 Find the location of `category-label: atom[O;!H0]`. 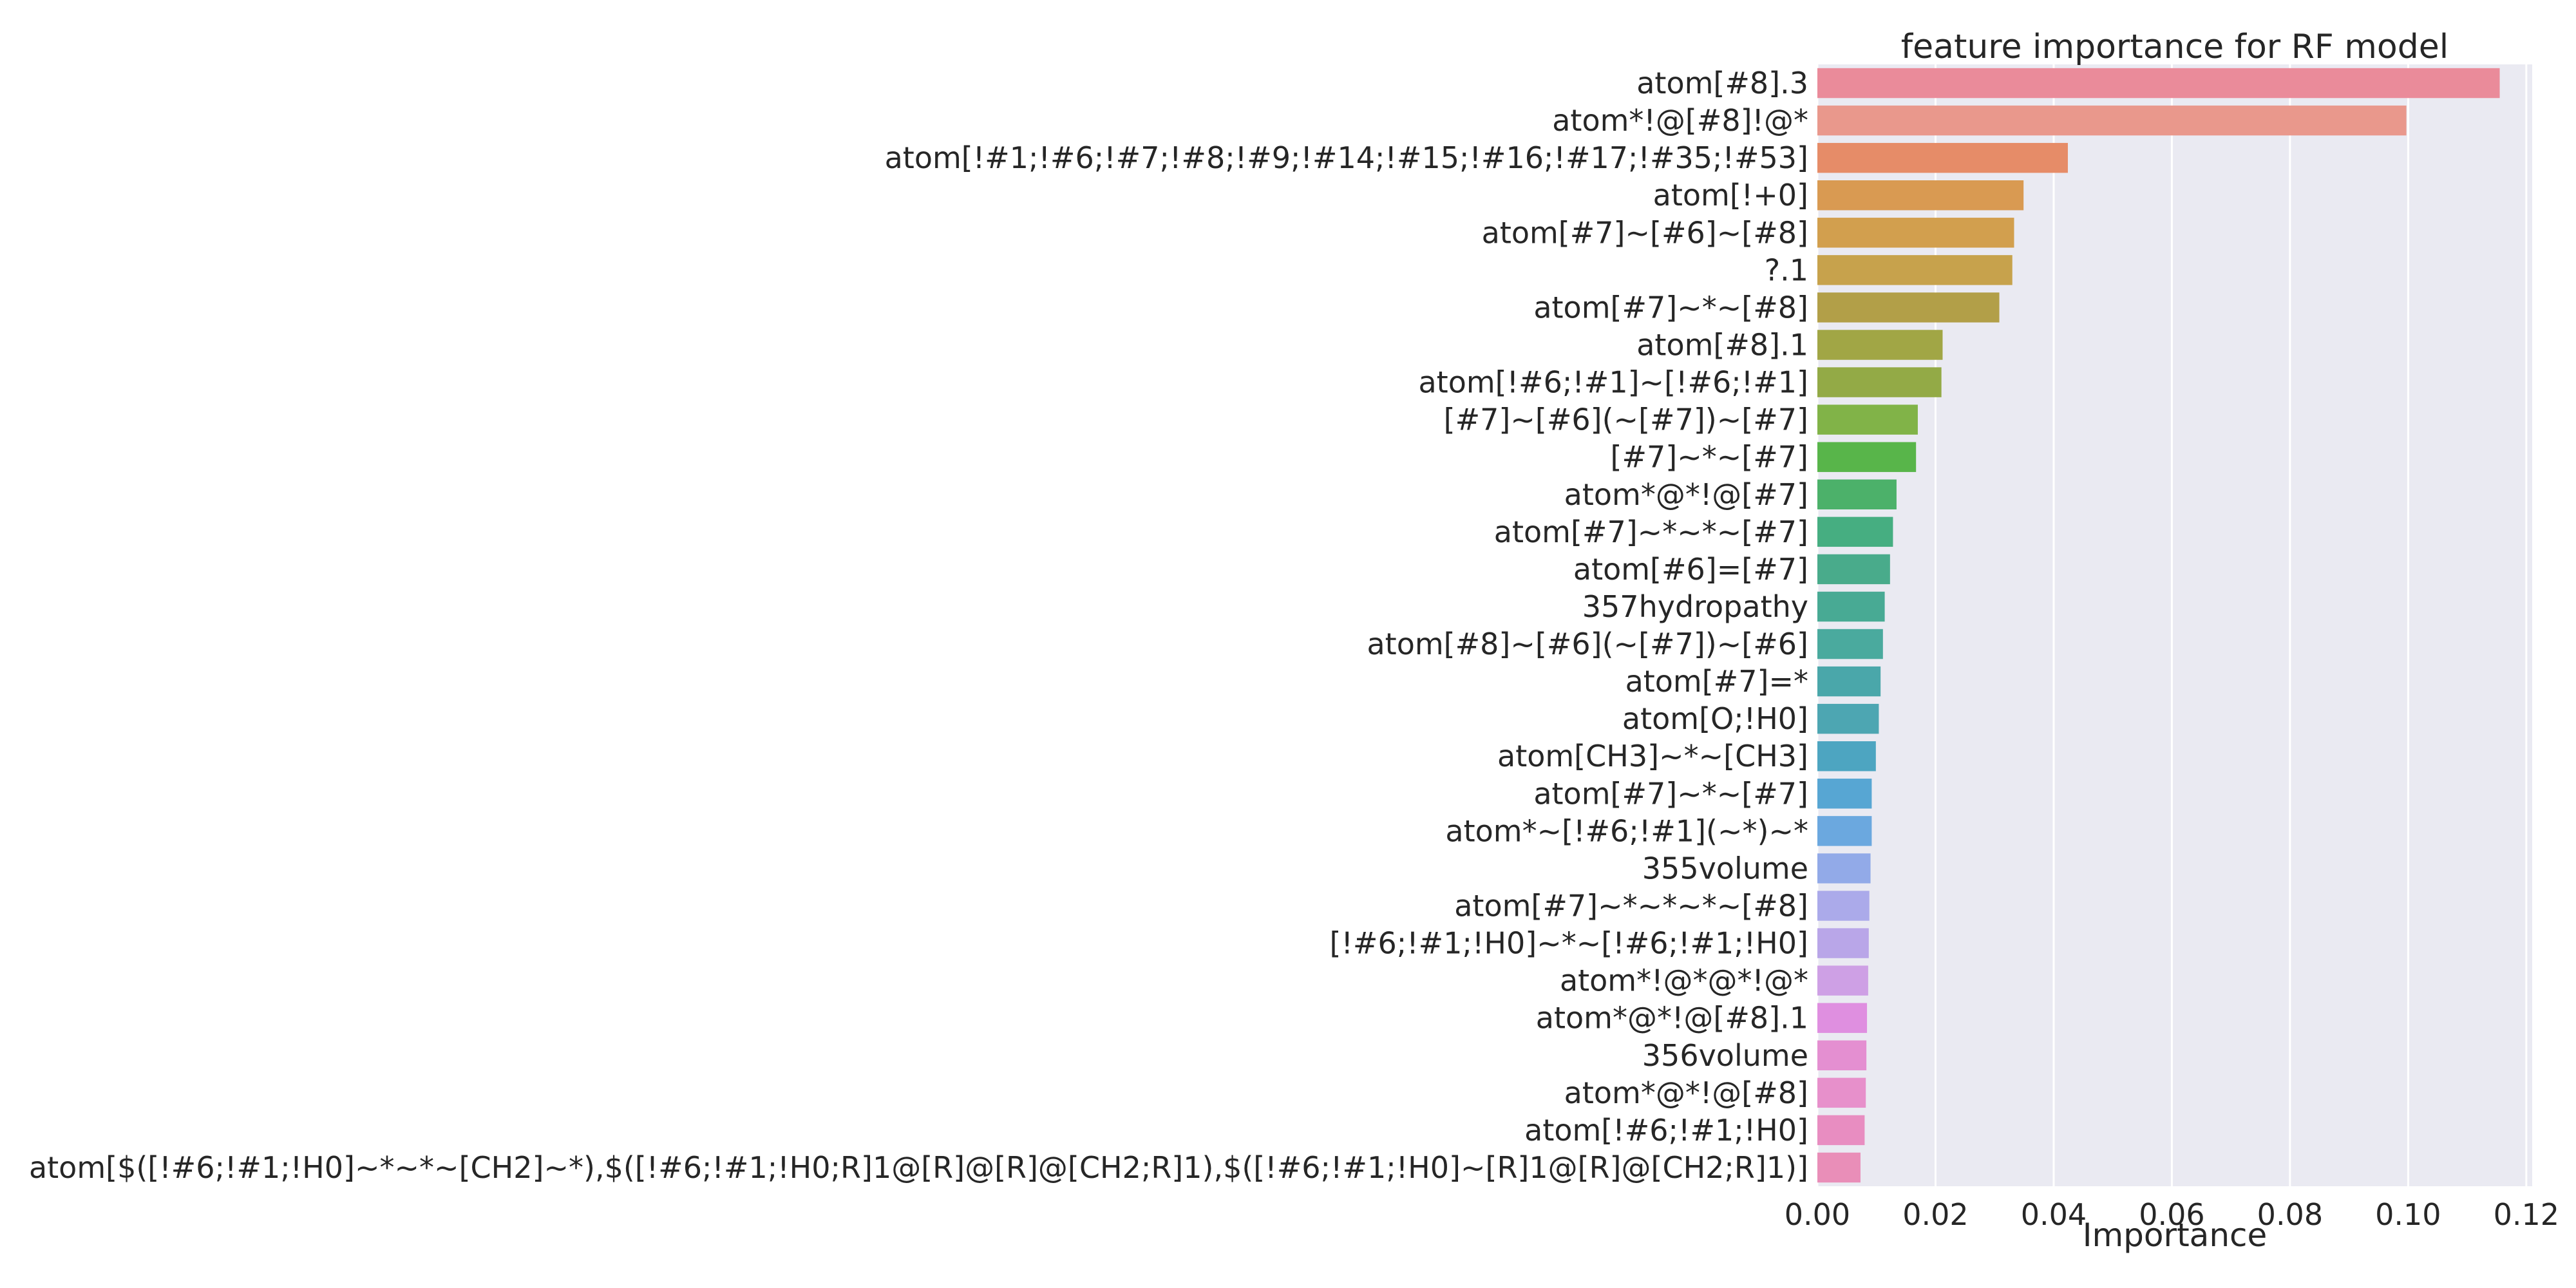

category-label: atom[O;!H0] is located at coordinates (1715, 718).